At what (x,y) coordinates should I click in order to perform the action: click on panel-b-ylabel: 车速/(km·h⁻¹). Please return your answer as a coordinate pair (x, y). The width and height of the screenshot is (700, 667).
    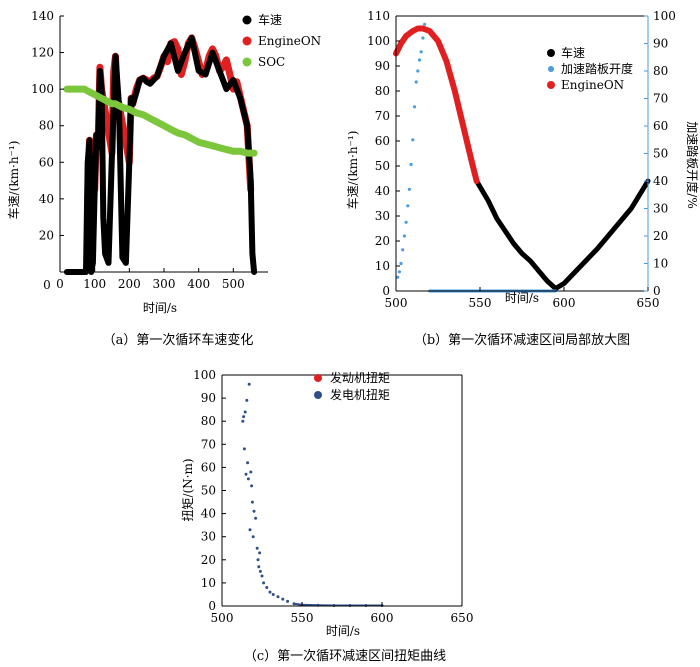
    Looking at the image, I should click on (352, 170).